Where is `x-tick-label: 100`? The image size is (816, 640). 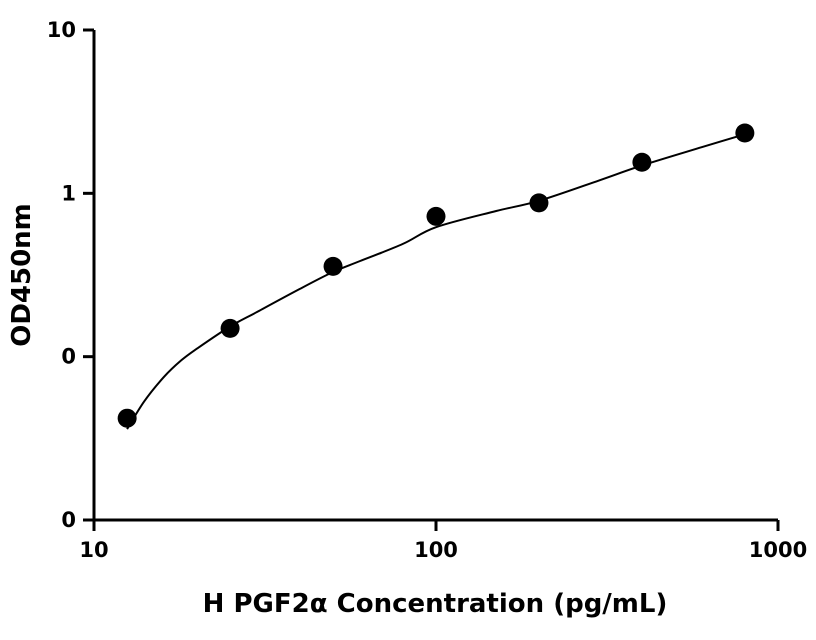 x-tick-label: 100 is located at coordinates (436, 550).